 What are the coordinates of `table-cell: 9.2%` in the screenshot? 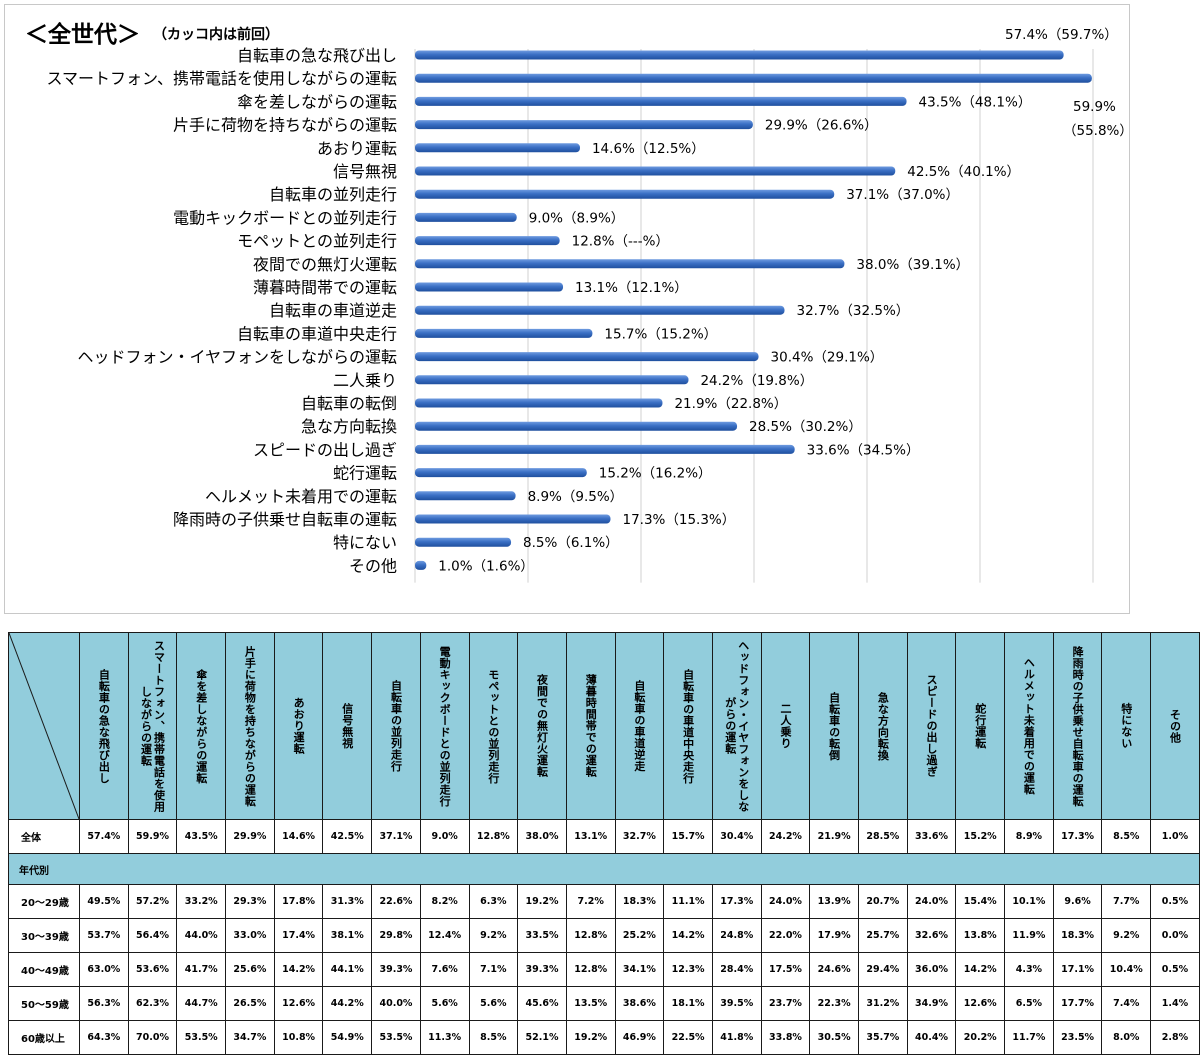 It's located at (1126, 935).